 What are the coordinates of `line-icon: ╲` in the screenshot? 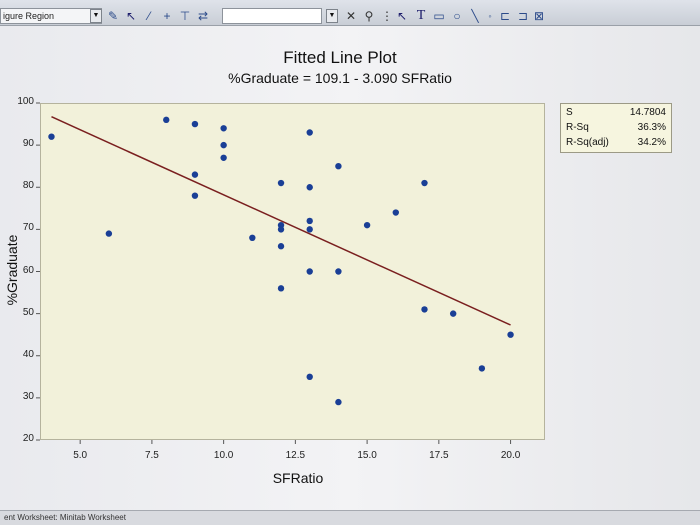 It's located at (475, 16).